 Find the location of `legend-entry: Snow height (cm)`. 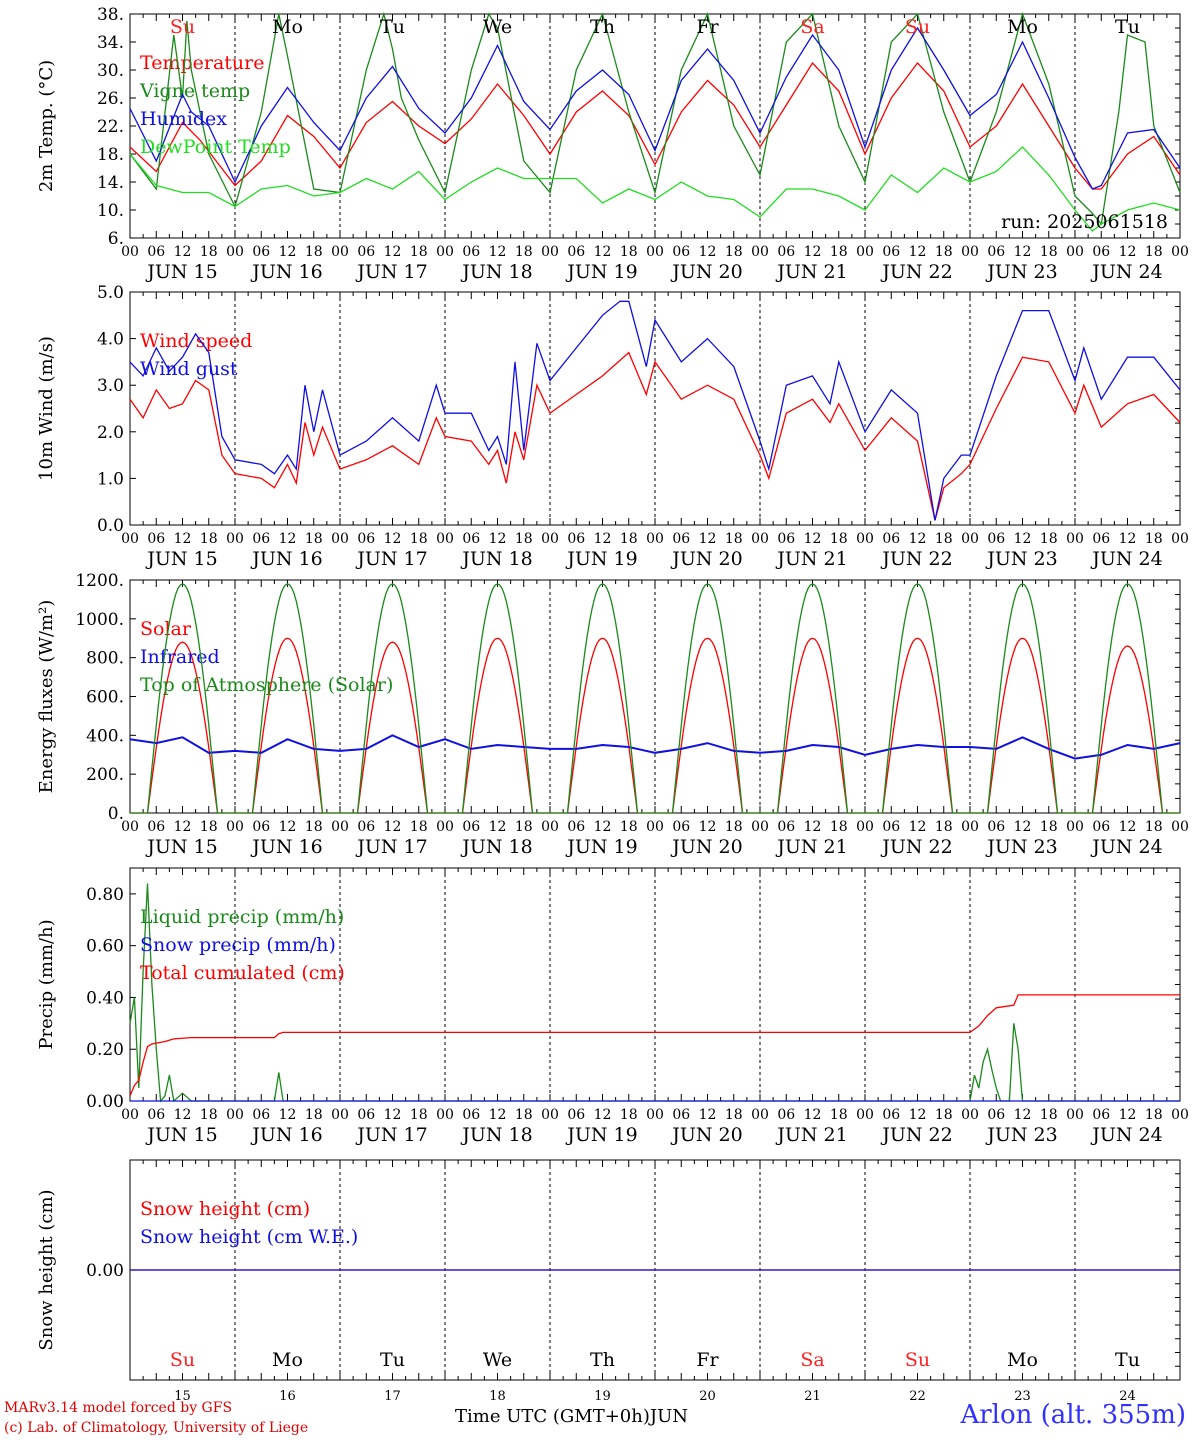

legend-entry: Snow height (cm) is located at coordinates (225, 1209).